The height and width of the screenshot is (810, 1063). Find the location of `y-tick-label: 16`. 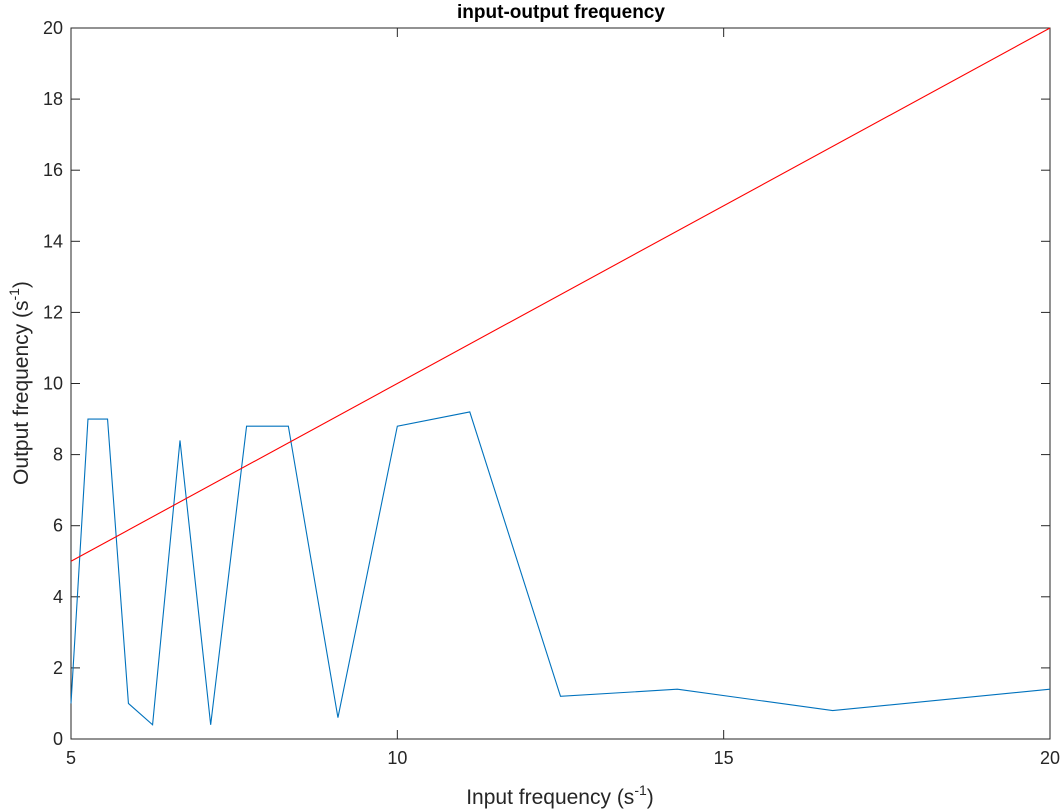

y-tick-label: 16 is located at coordinates (53, 170).